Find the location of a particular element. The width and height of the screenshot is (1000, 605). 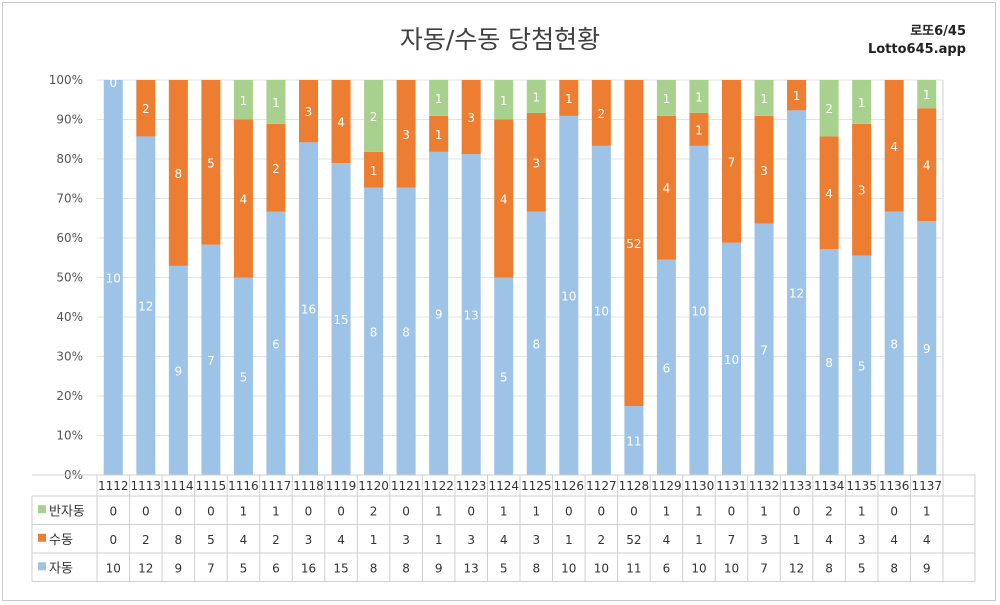

y-tick-label: 50% is located at coordinates (69, 278).